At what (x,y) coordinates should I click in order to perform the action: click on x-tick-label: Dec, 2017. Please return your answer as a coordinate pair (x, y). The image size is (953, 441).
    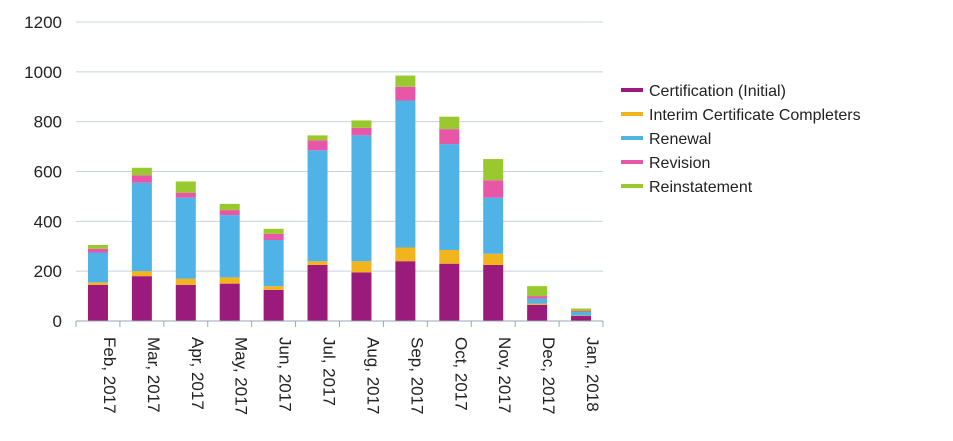
    Looking at the image, I should click on (548, 376).